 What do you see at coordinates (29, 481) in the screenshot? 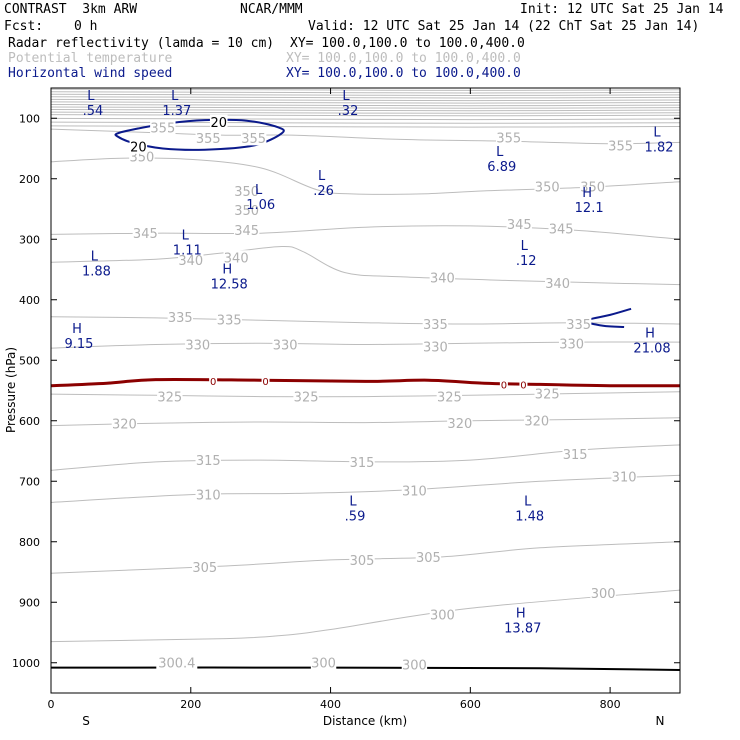
I see `y-tick-label: 700` at bounding box center [29, 481].